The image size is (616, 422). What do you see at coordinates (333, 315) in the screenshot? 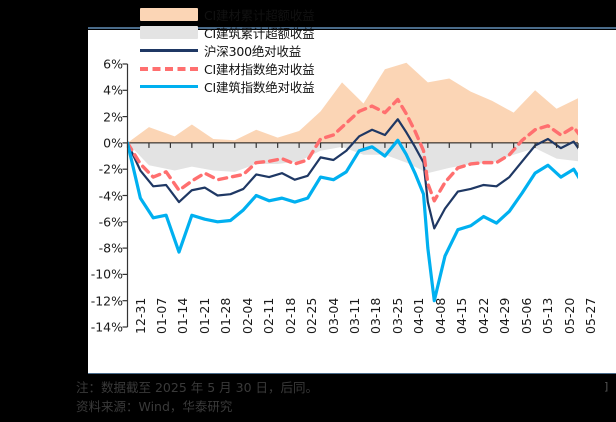
I see `x-axis-tick-label: 03-04` at bounding box center [333, 315].